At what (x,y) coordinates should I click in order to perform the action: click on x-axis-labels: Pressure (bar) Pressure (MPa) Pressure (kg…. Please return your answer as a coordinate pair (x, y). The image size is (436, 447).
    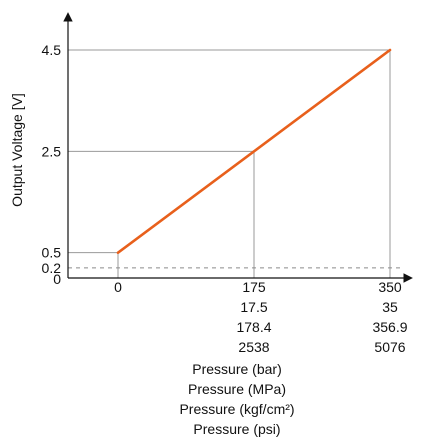
    Looking at the image, I should click on (236, 399).